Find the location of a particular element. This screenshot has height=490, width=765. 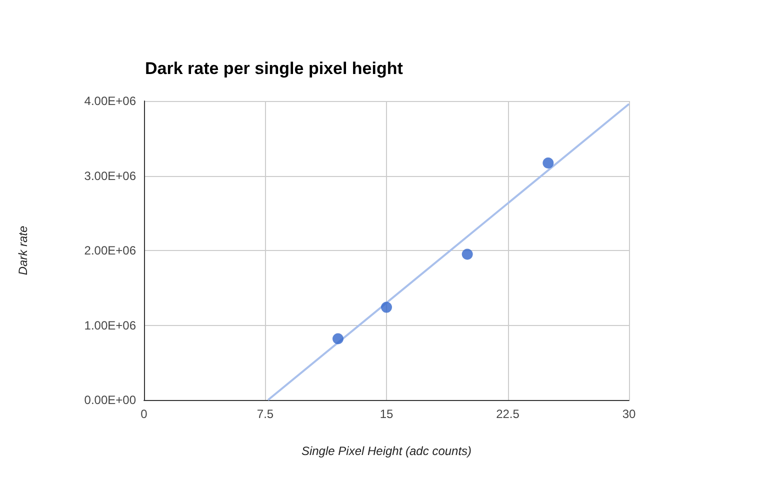

y-tick-label: 0.00E+00 is located at coordinates (110, 400).